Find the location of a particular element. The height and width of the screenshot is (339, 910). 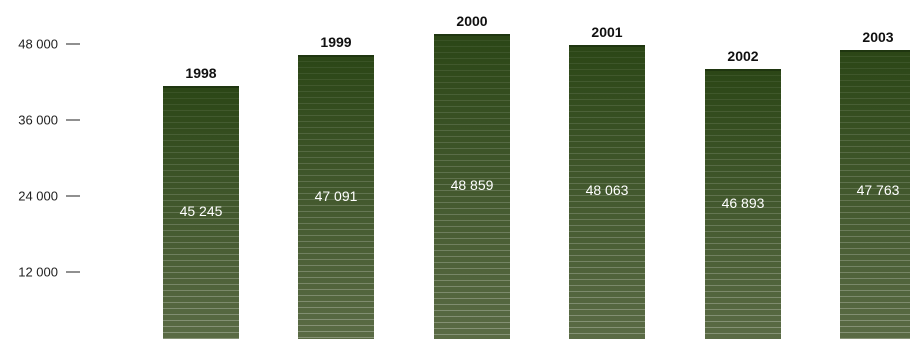

bar-group-2000: 2000 48 859 is located at coordinates (472, 176).